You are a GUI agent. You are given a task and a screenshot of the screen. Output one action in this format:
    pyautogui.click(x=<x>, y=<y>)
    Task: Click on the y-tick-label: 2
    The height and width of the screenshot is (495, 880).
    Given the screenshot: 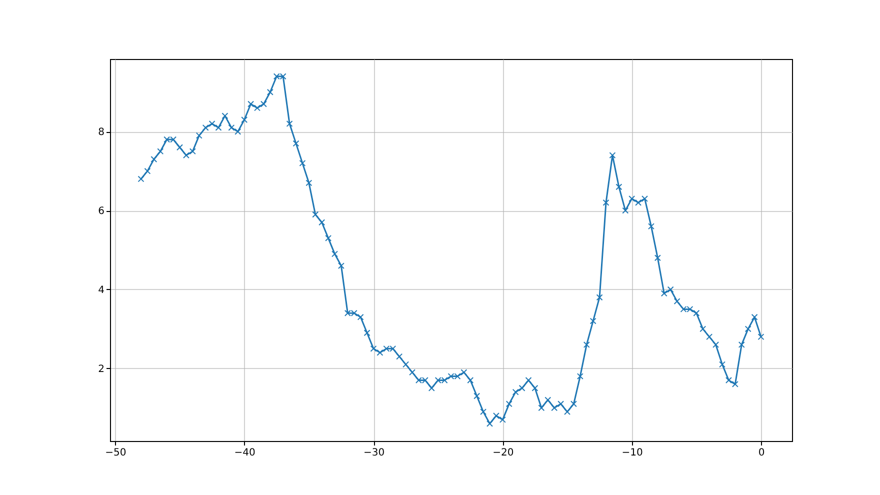 What is the action you would take?
    pyautogui.click(x=101, y=369)
    